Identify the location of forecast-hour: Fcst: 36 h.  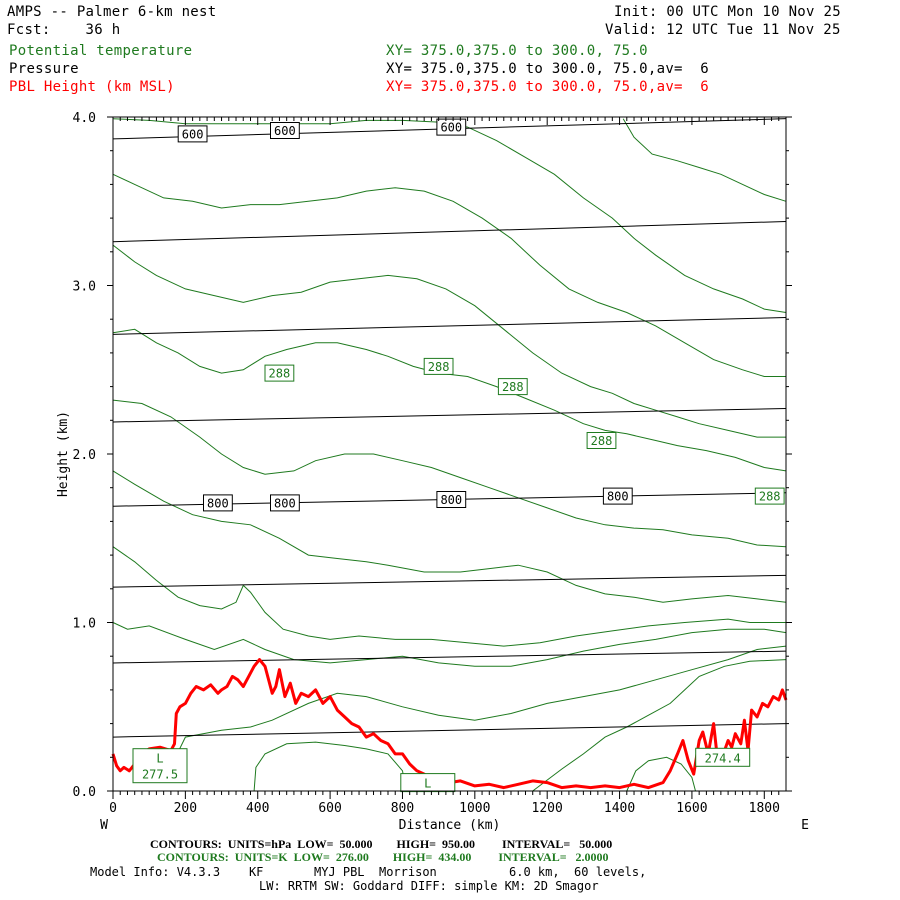
(64, 30).